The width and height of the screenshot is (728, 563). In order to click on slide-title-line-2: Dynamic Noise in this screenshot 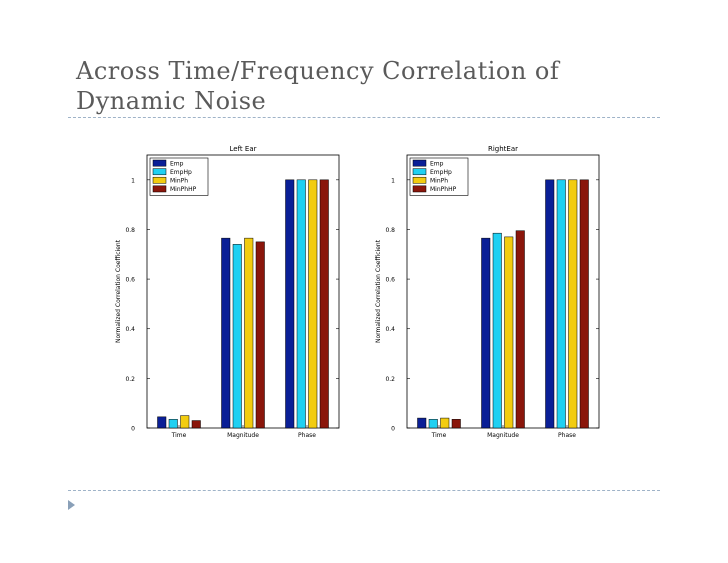, I will do `click(171, 101)`.